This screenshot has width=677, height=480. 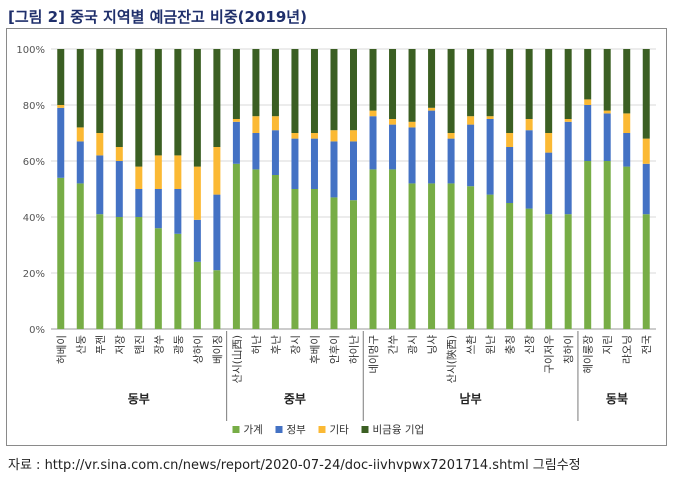 I want to click on legend-label: 정부, so click(x=297, y=430).